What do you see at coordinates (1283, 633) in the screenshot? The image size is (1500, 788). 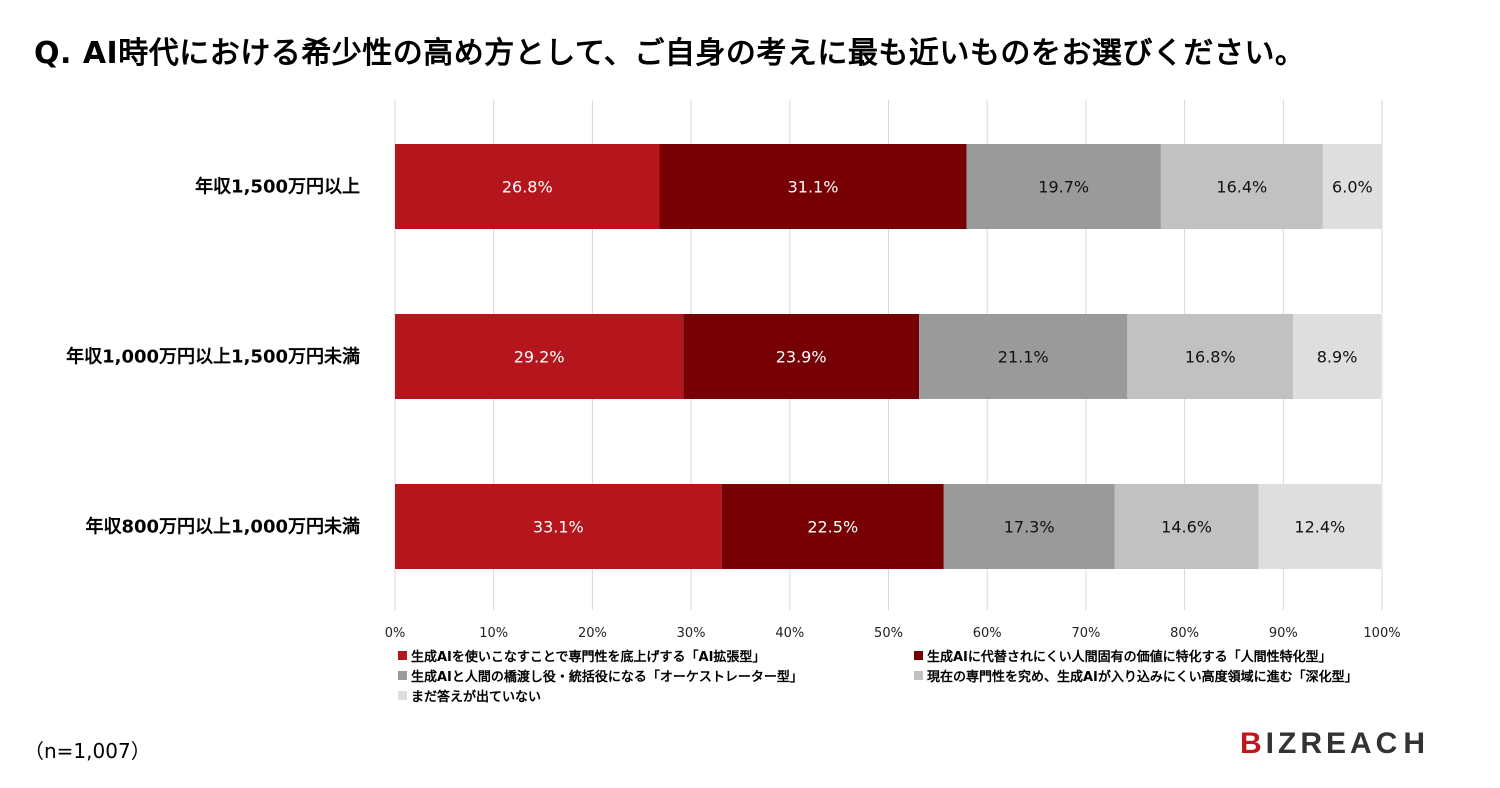 I see `x-tick-label: 90%` at bounding box center [1283, 633].